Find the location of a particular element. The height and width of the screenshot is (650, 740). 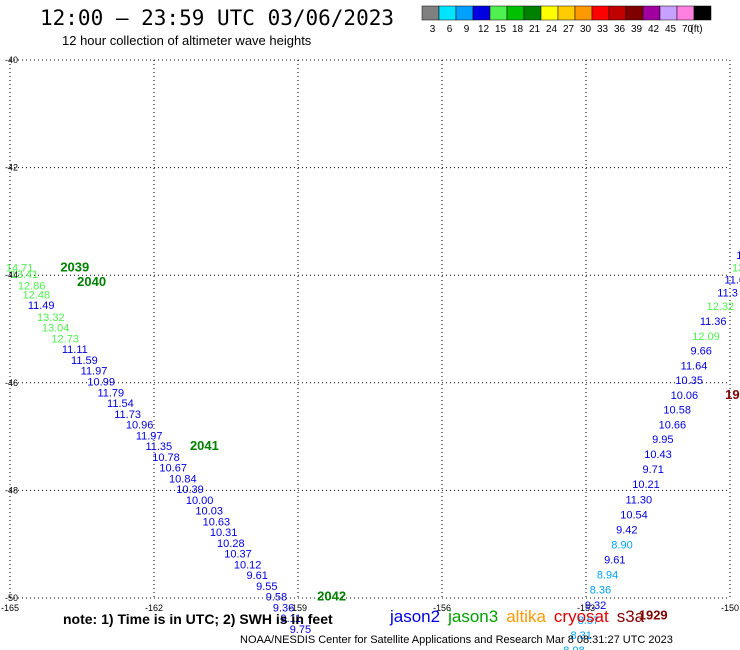

x-tick-label: -150 is located at coordinates (730, 608).